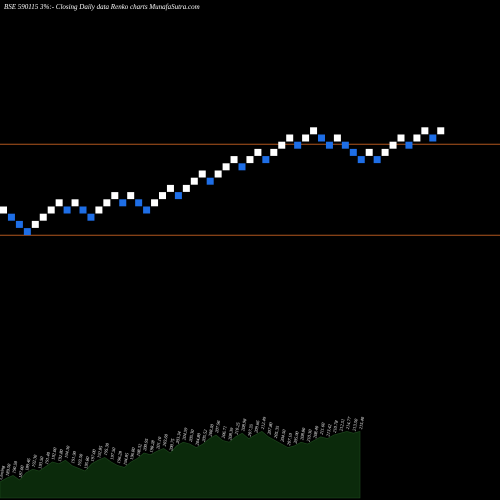 The height and width of the screenshot is (500, 500). Describe the element at coordinates (139, 450) in the screenshot. I see `volume-label: 198.32` at that location.